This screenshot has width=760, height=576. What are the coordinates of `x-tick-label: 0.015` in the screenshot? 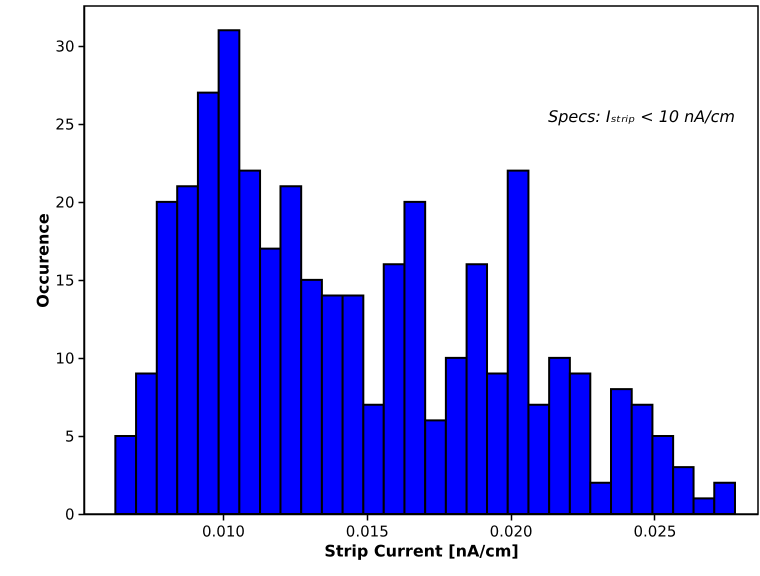 It's located at (367, 531).